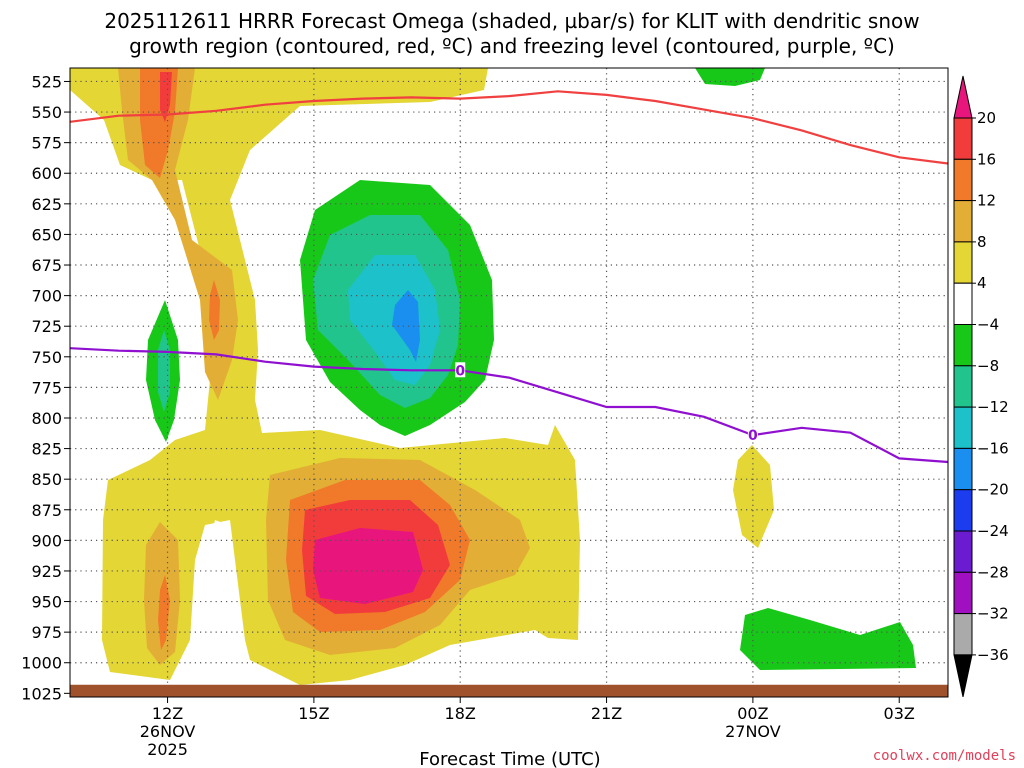 Image resolution: width=1024 pixels, height=768 pixels. I want to click on y-tick-label: 700, so click(46, 296).